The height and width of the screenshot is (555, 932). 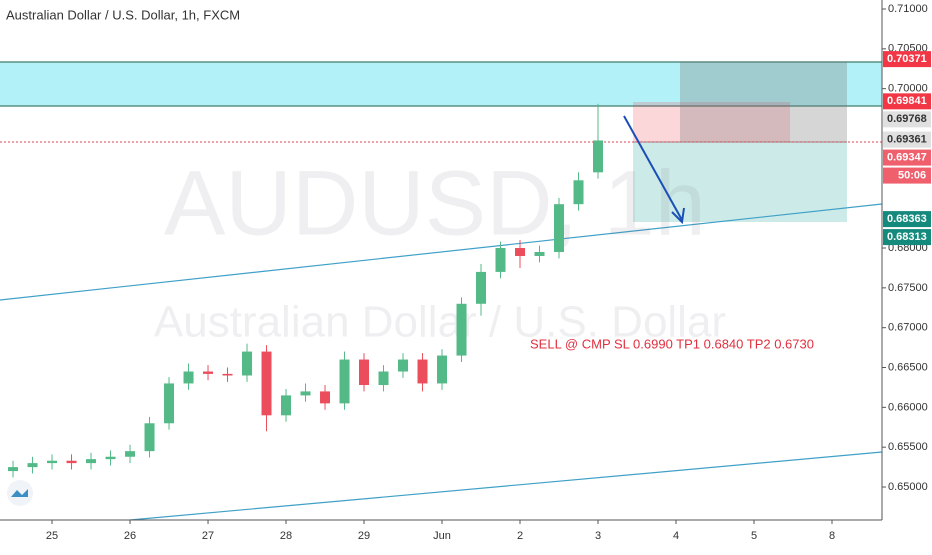 I want to click on price-label: 0.69768, so click(x=907, y=119).